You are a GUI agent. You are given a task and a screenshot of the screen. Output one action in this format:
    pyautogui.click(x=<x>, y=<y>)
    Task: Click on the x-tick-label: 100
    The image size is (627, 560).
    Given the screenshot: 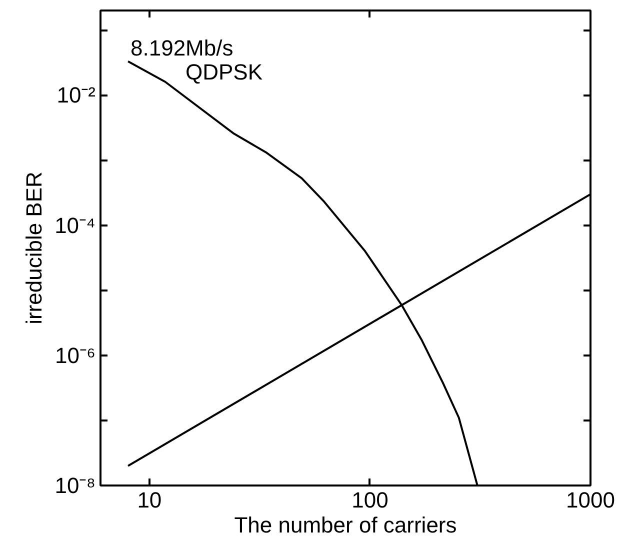 What is the action you would take?
    pyautogui.click(x=370, y=500)
    